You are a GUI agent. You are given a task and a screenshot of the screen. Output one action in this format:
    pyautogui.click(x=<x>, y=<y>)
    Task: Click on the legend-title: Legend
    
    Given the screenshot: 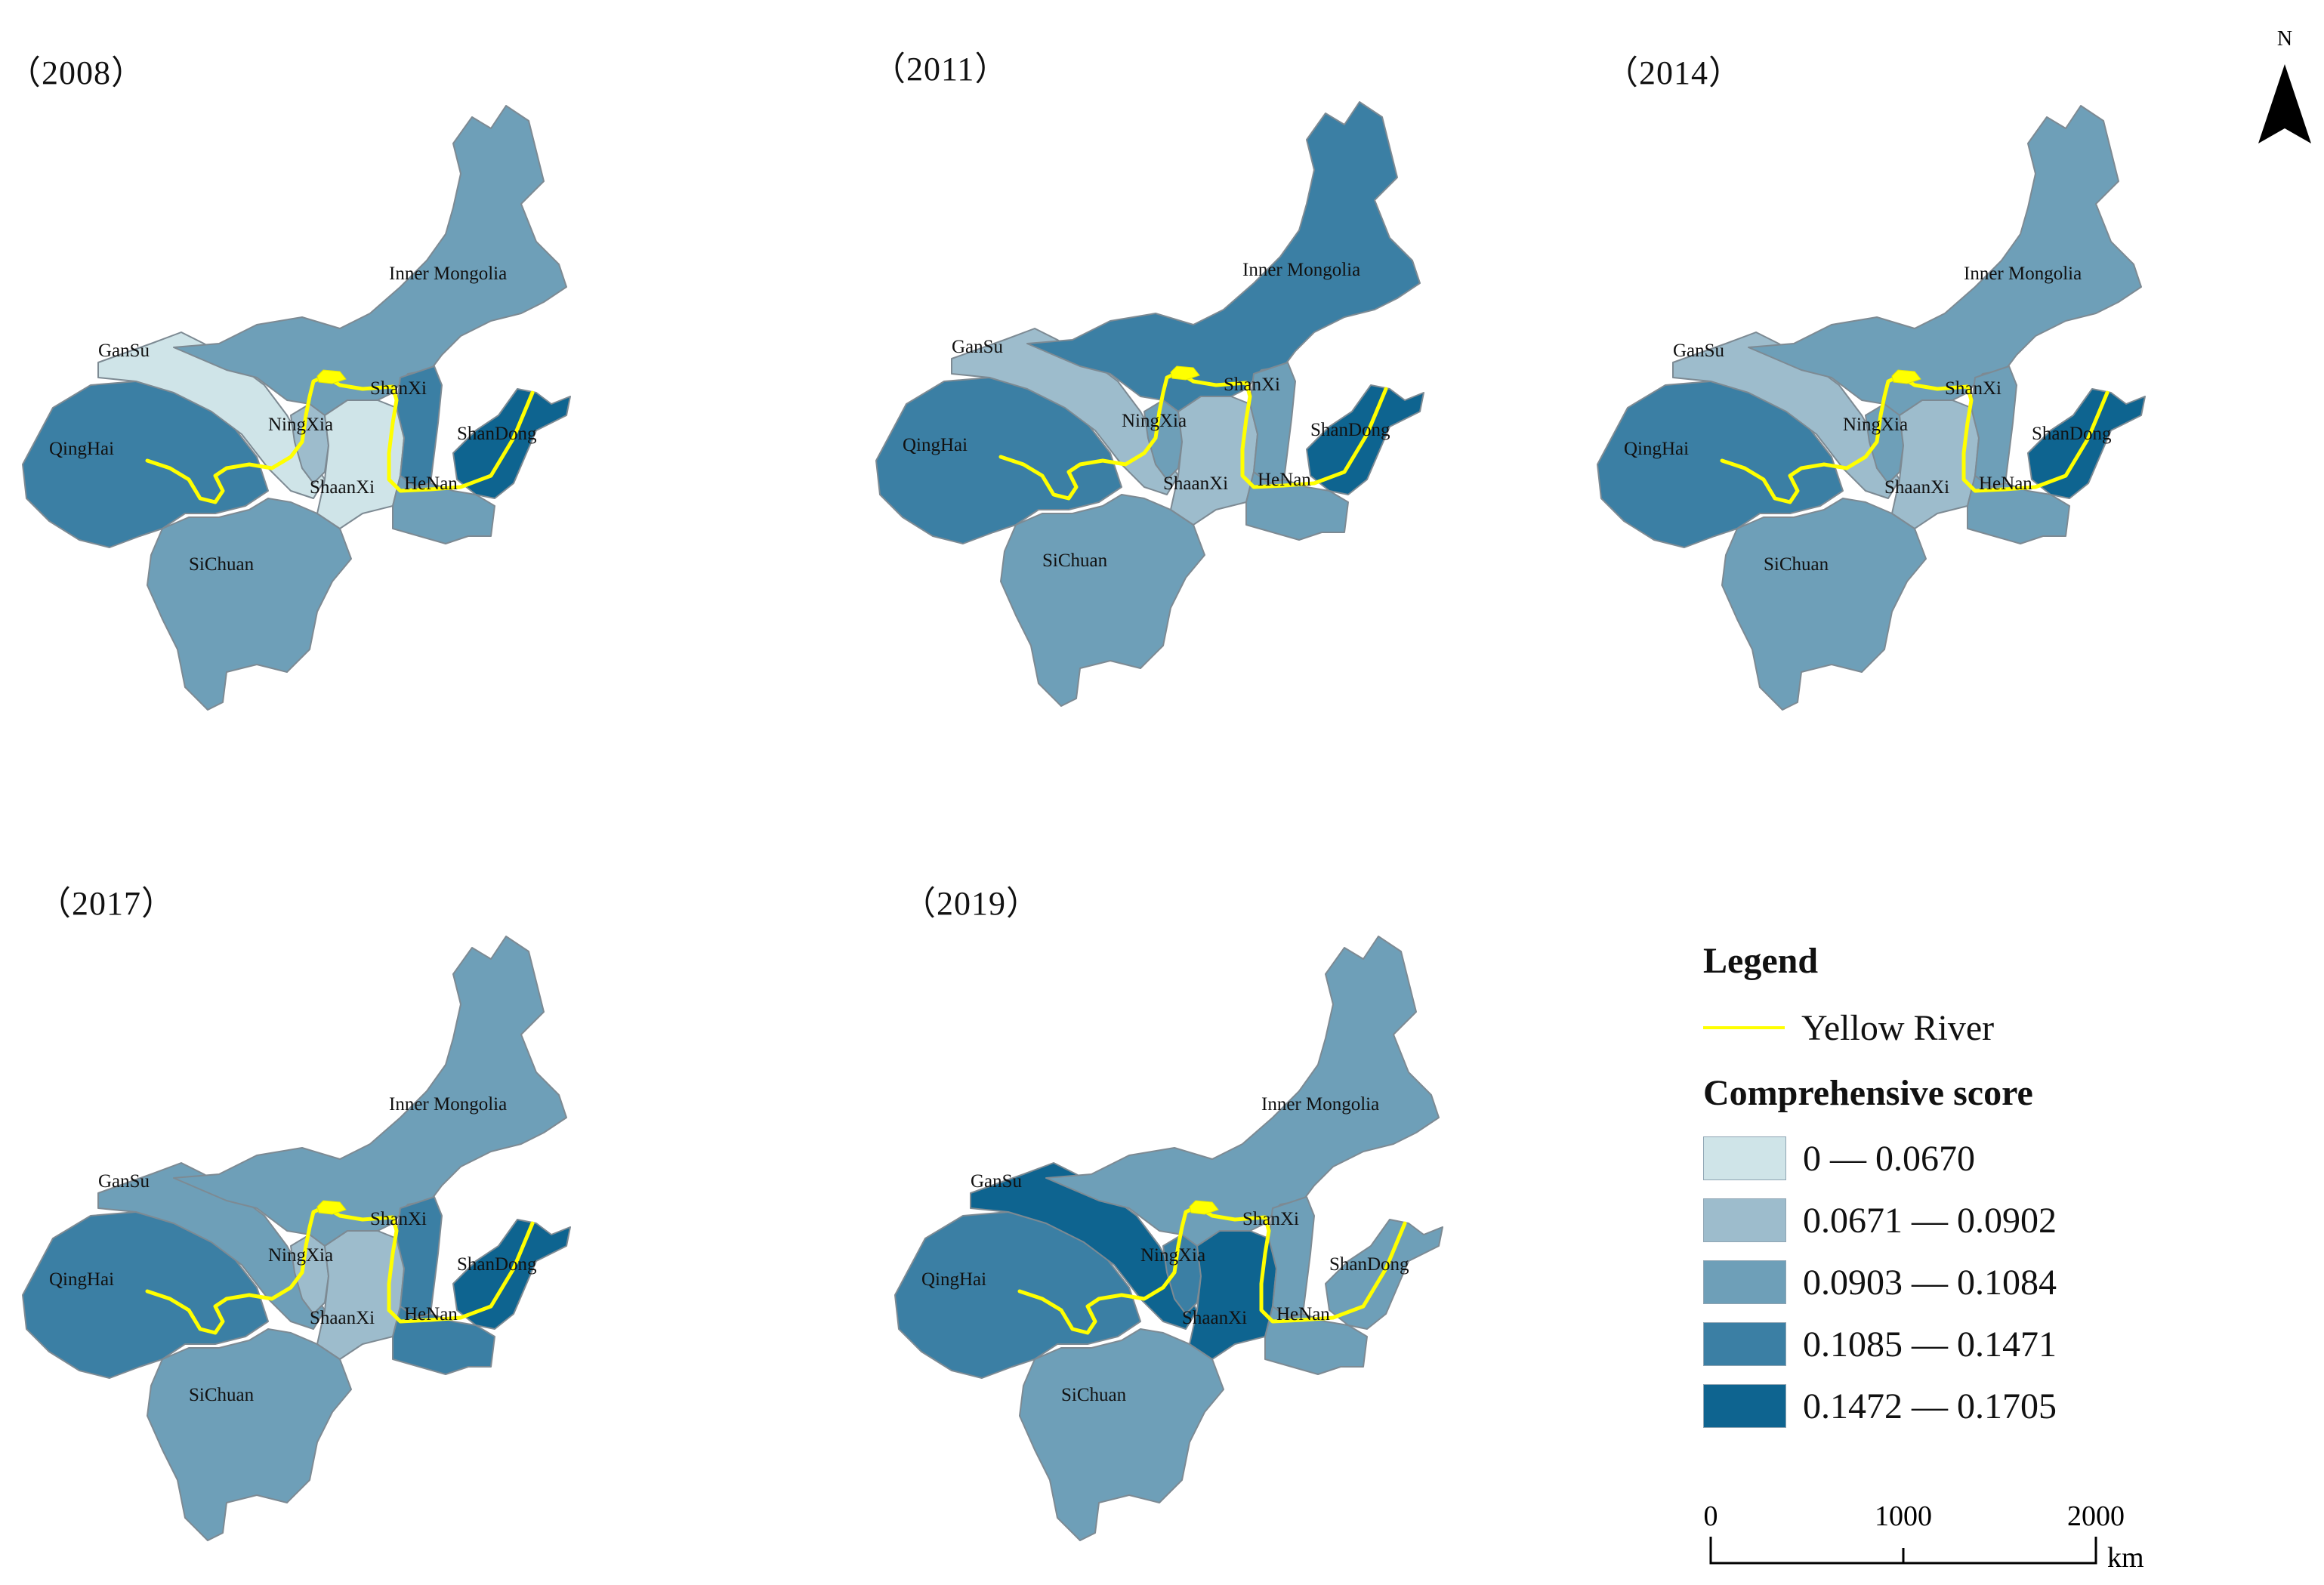 What is the action you would take?
    pyautogui.click(x=1761, y=961)
    